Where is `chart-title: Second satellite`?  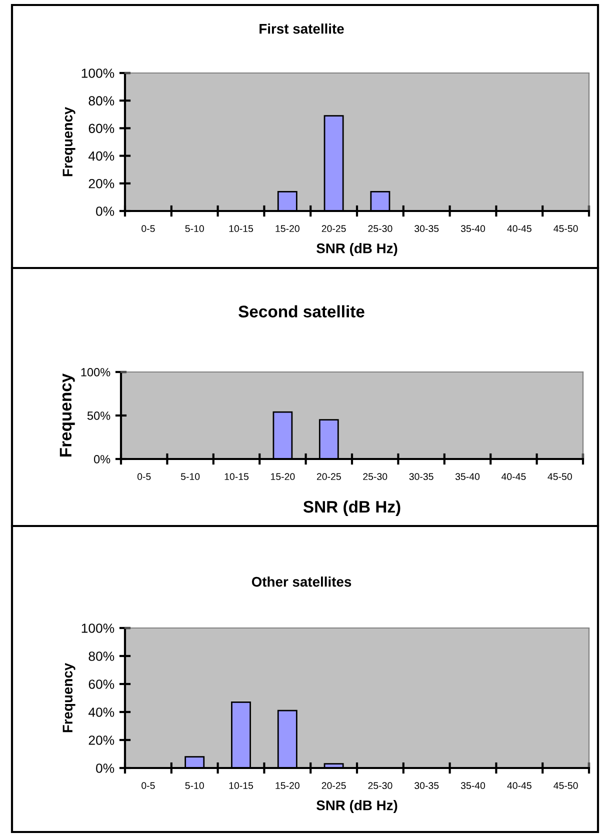
chart-title: Second satellite is located at coordinates (301, 311).